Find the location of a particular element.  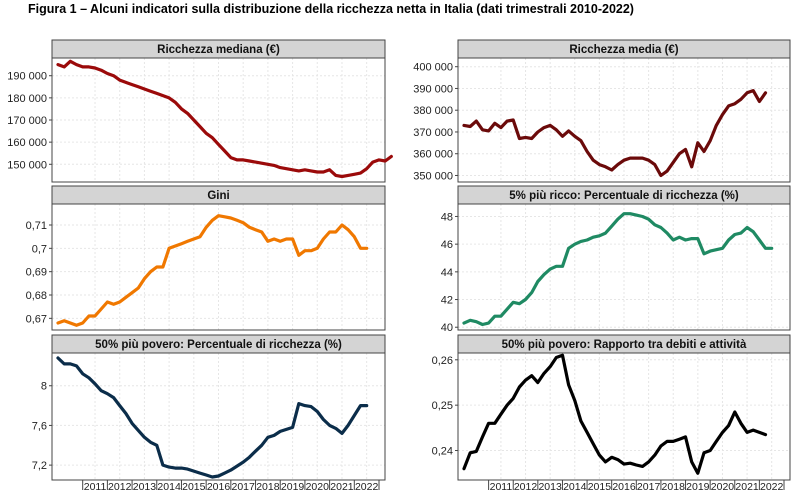

y-tick-label: 0,7 is located at coordinates (39, 249).